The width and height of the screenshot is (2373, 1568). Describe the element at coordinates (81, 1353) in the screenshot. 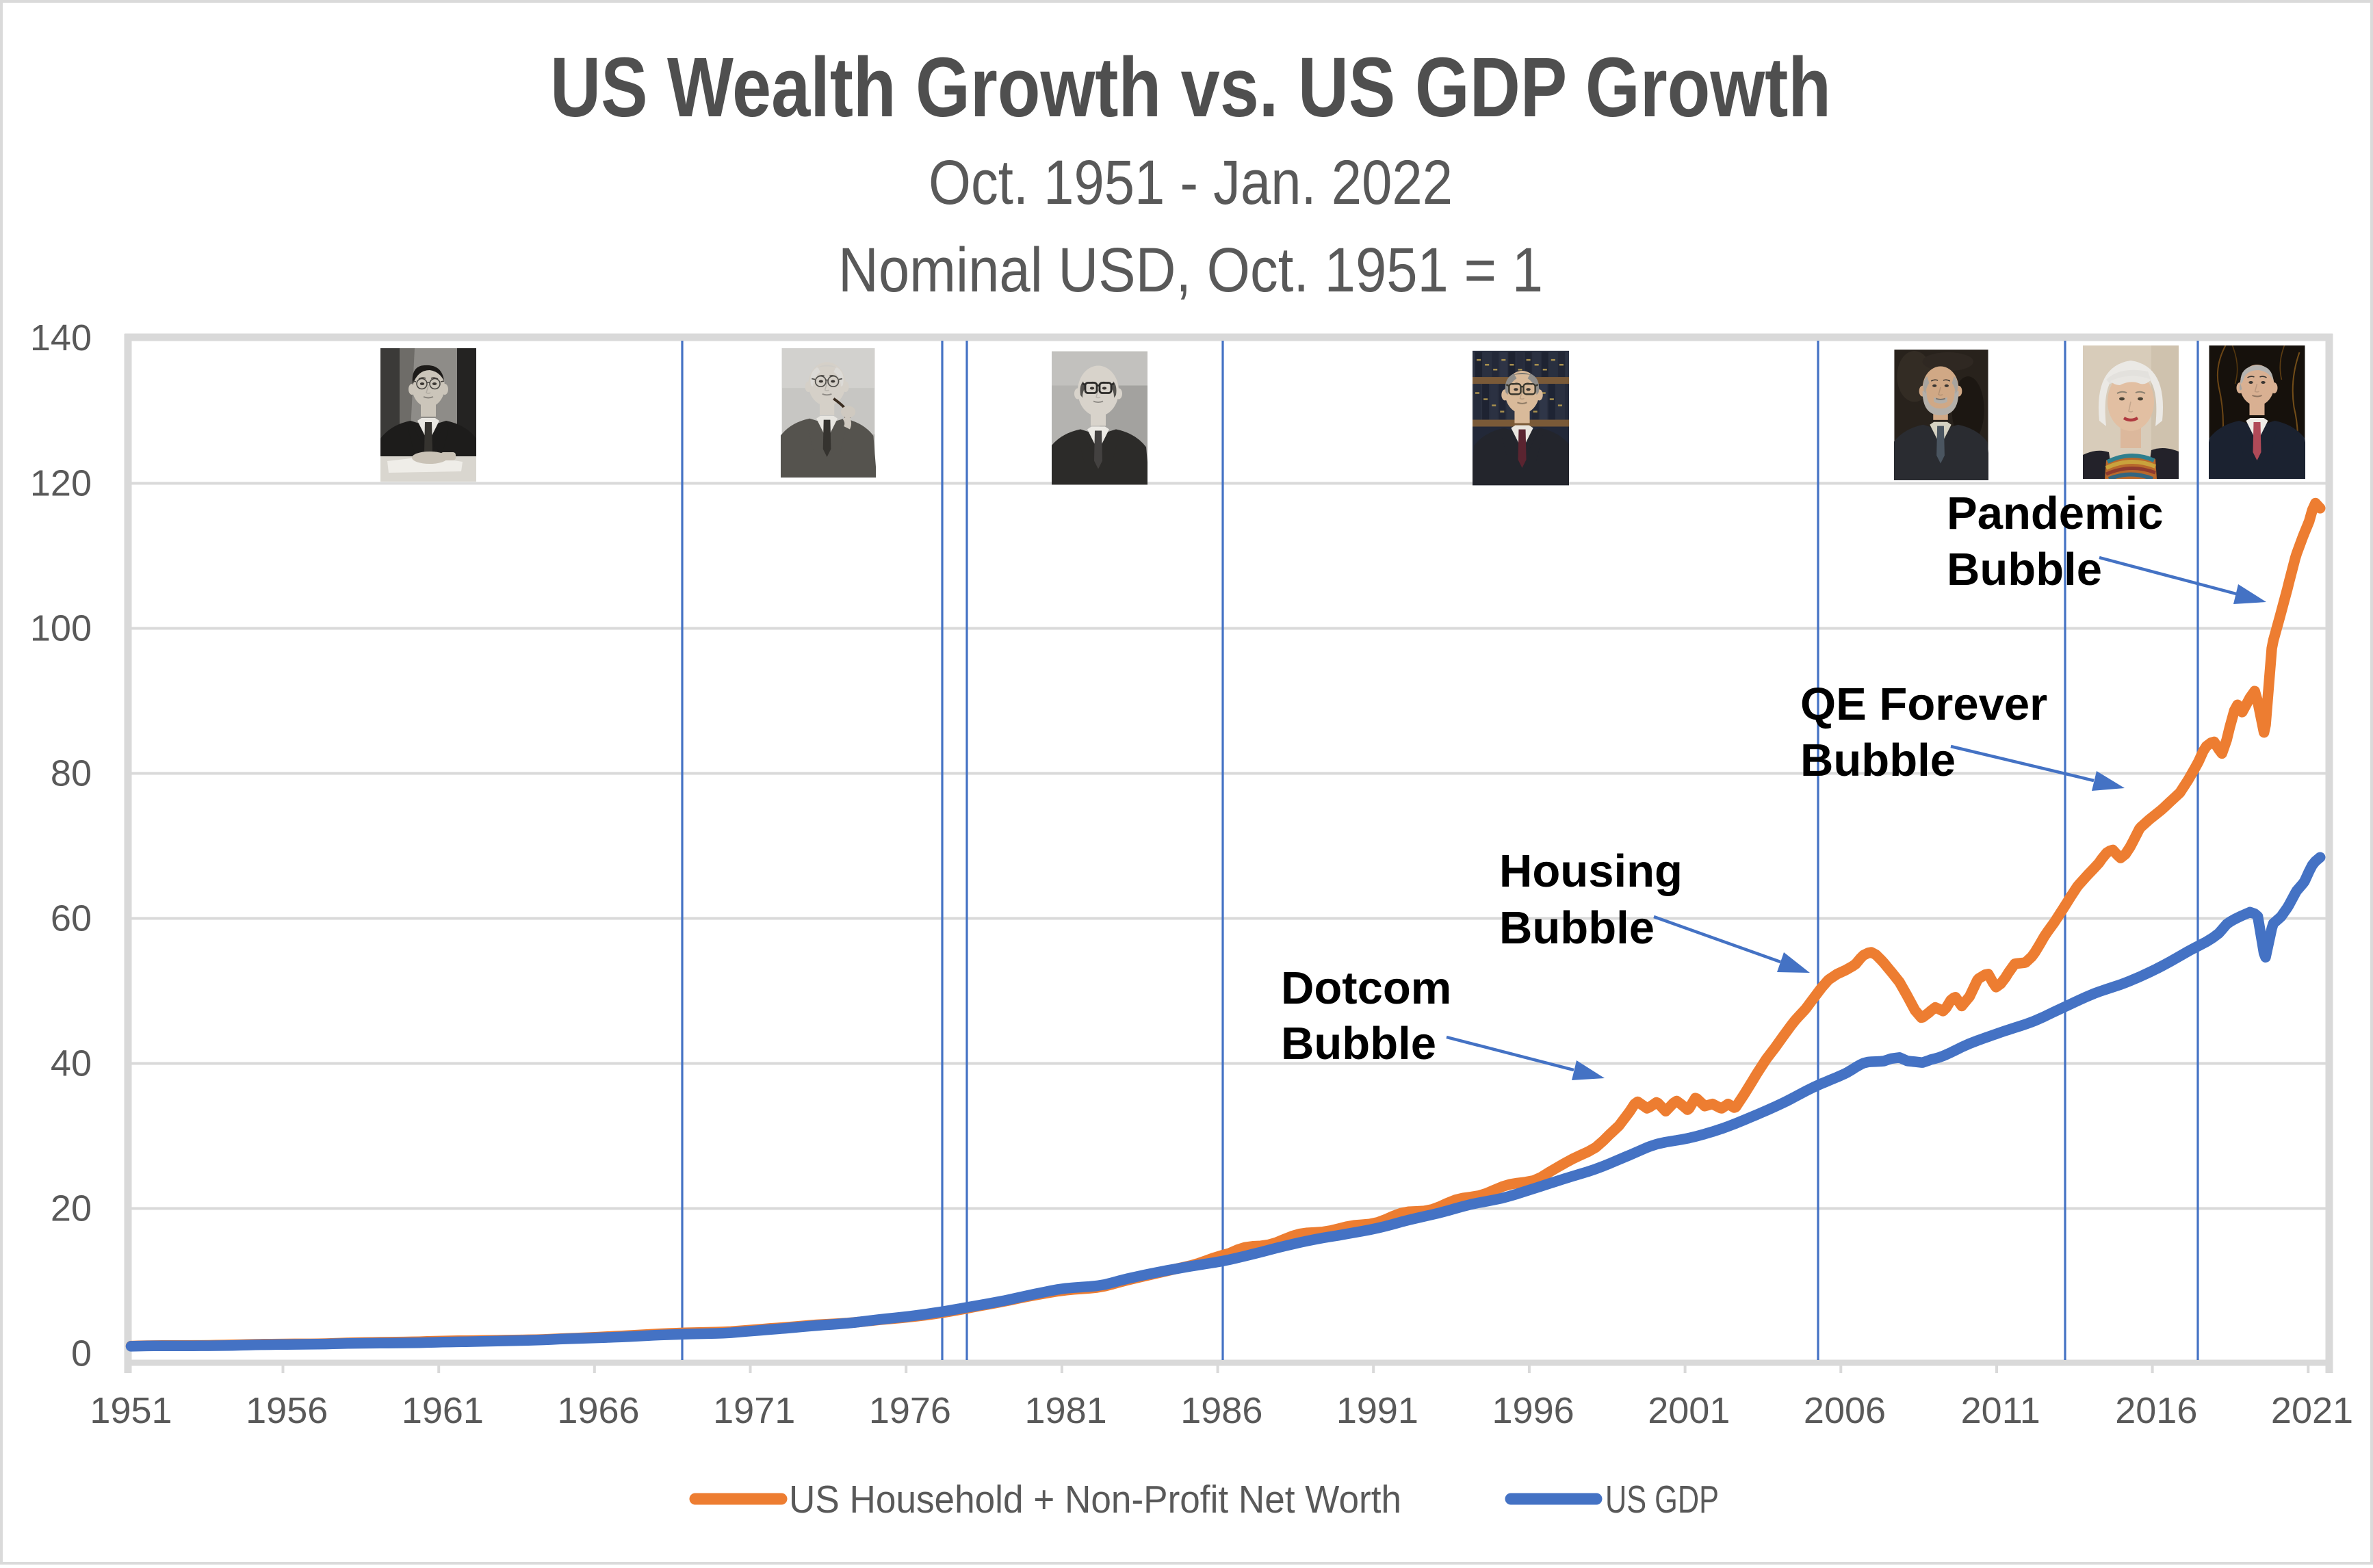

I see `svg-text: 0` at that location.